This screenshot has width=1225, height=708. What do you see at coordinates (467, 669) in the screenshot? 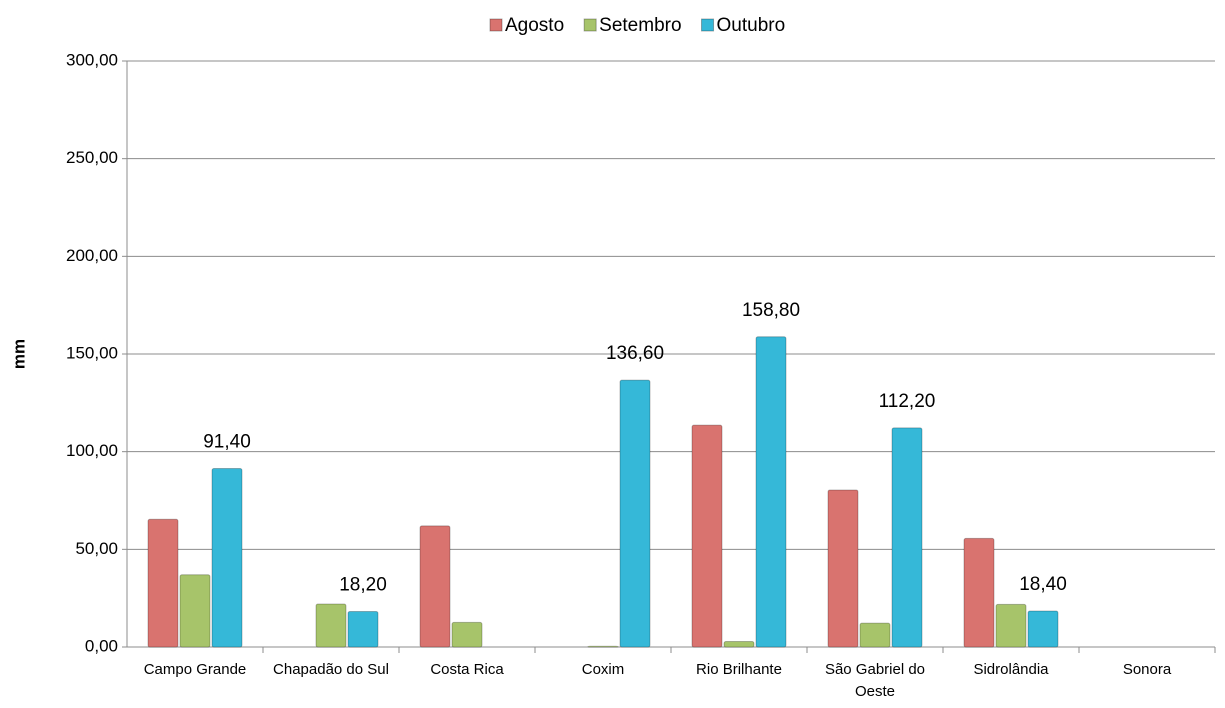
I see `x-tick-label: Costa Rica` at bounding box center [467, 669].